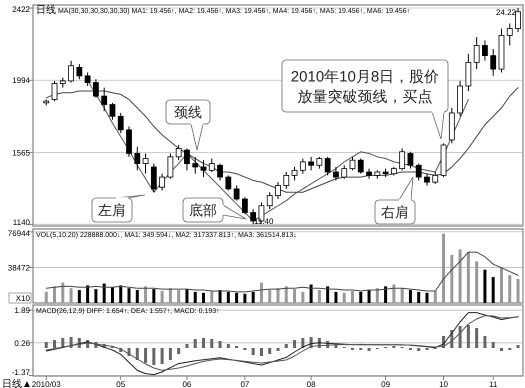 The image size is (525, 388). Describe the element at coordinates (386, 384) in the screenshot. I see `x-tick-label: 09` at that location.